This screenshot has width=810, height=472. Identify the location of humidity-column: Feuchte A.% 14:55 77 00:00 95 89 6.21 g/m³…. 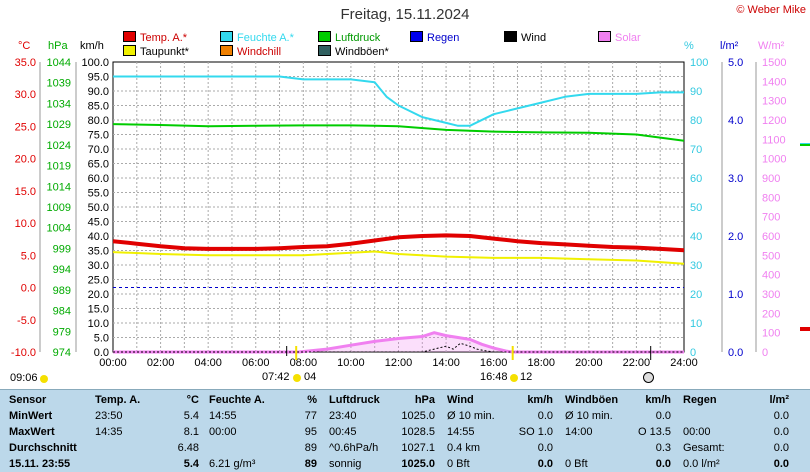
(263, 432).